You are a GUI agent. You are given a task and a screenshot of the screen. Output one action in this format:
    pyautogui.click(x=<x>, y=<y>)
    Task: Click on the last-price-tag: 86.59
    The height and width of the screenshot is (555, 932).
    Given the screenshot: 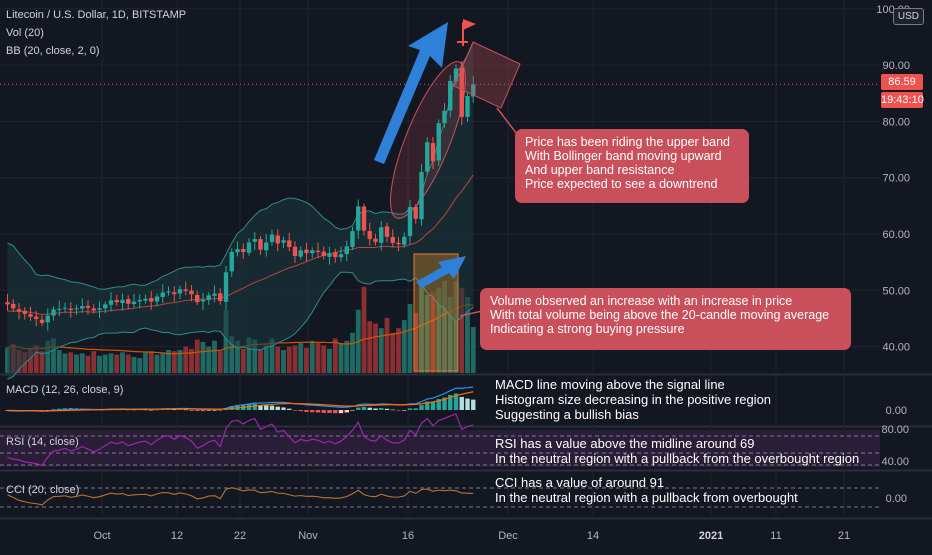 What is the action you would take?
    pyautogui.click(x=902, y=82)
    